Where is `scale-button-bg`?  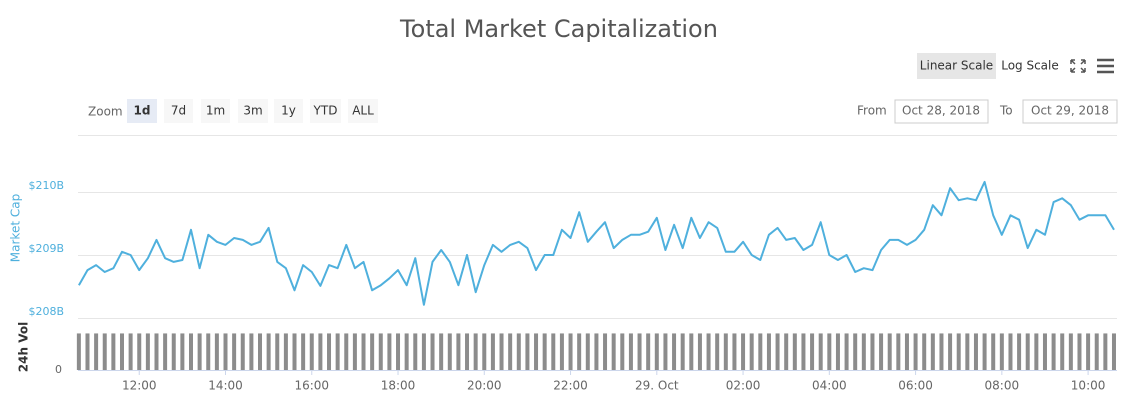 scale-button-bg is located at coordinates (956, 66).